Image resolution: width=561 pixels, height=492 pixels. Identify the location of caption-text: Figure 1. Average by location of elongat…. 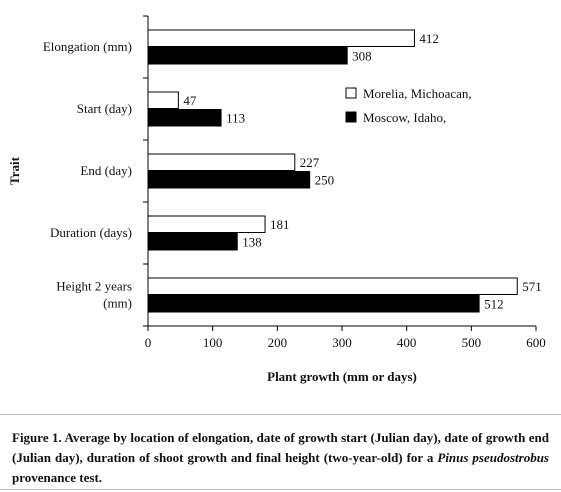
(280, 447).